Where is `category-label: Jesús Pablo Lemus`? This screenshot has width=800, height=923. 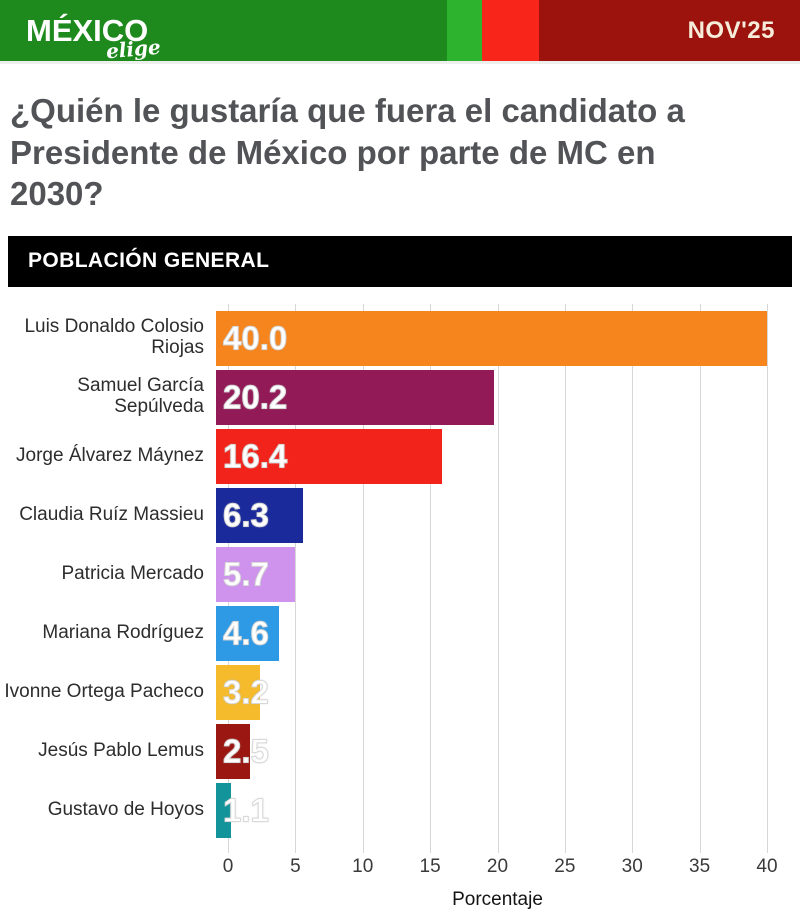 category-label: Jesús Pablo Lemus is located at coordinates (121, 750).